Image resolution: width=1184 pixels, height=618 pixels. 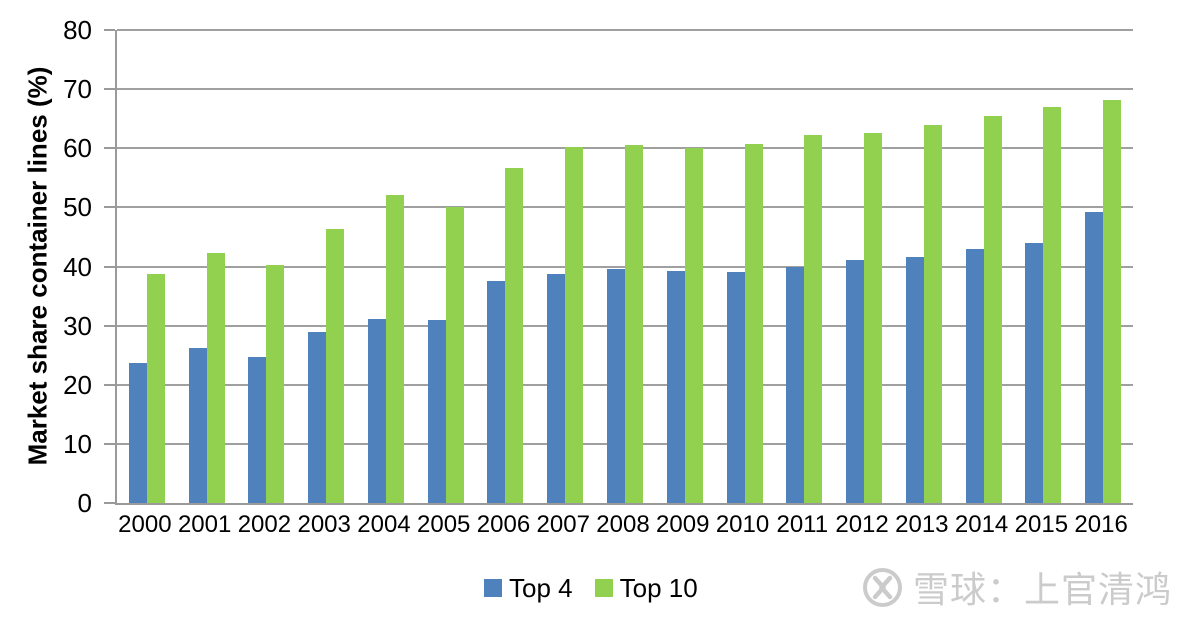 What do you see at coordinates (813, 319) in the screenshot?
I see `bar-top-10-2011` at bounding box center [813, 319].